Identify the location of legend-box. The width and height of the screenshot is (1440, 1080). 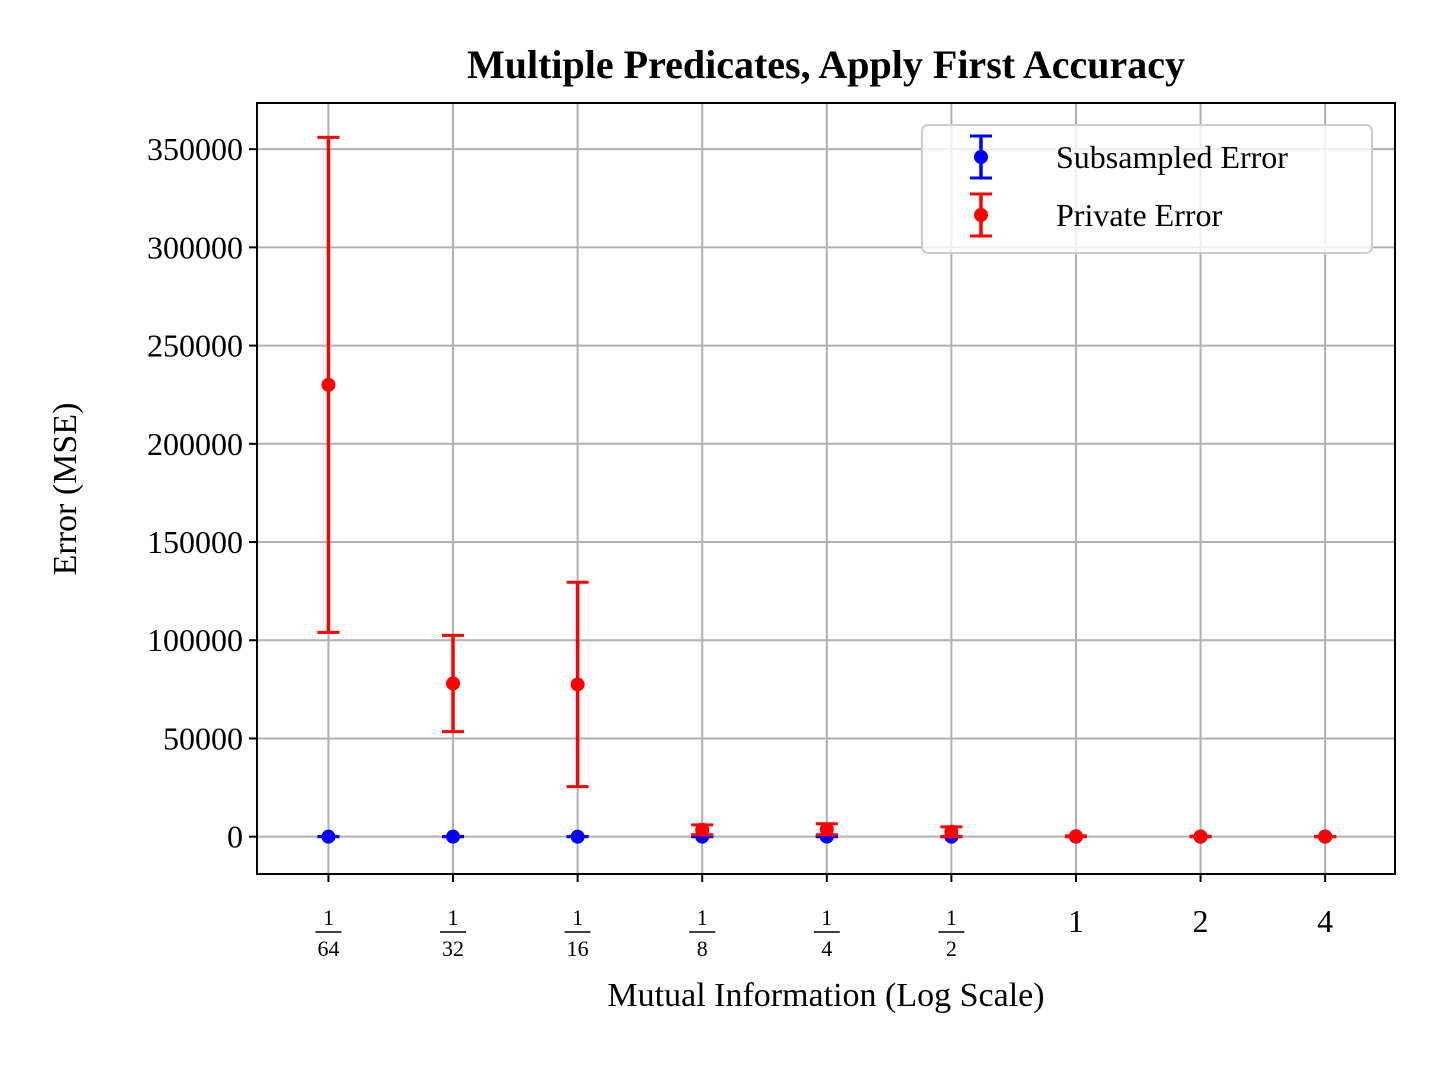
(1147, 189).